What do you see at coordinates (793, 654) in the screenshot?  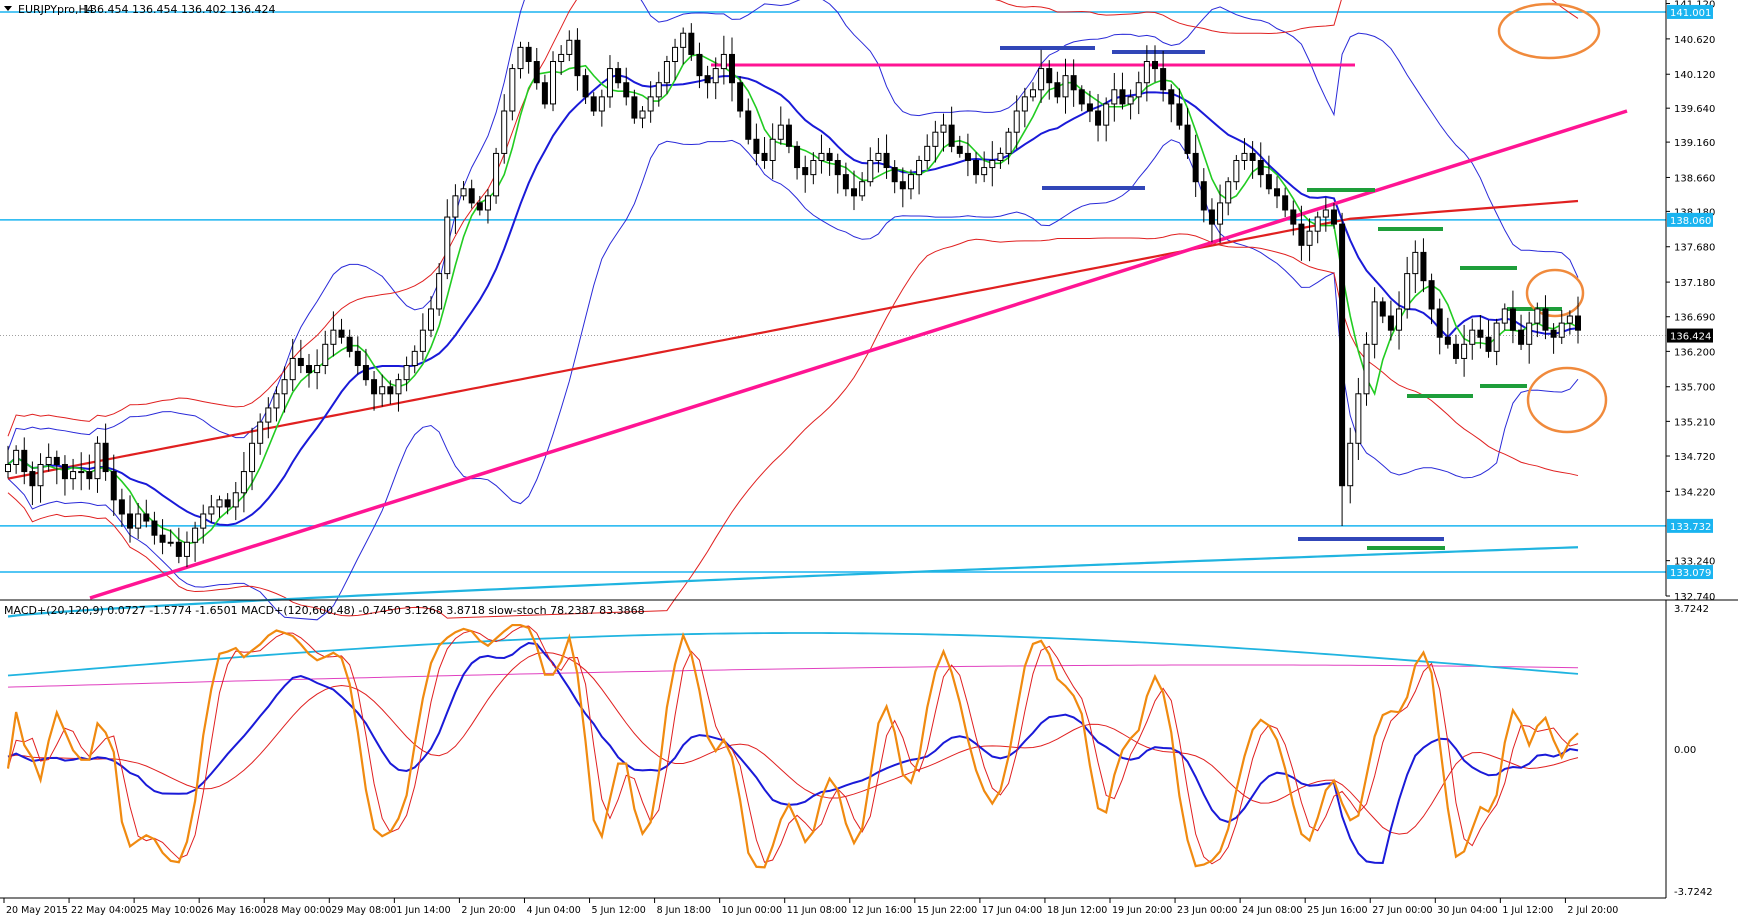 I see `slow-macd-line` at bounding box center [793, 654].